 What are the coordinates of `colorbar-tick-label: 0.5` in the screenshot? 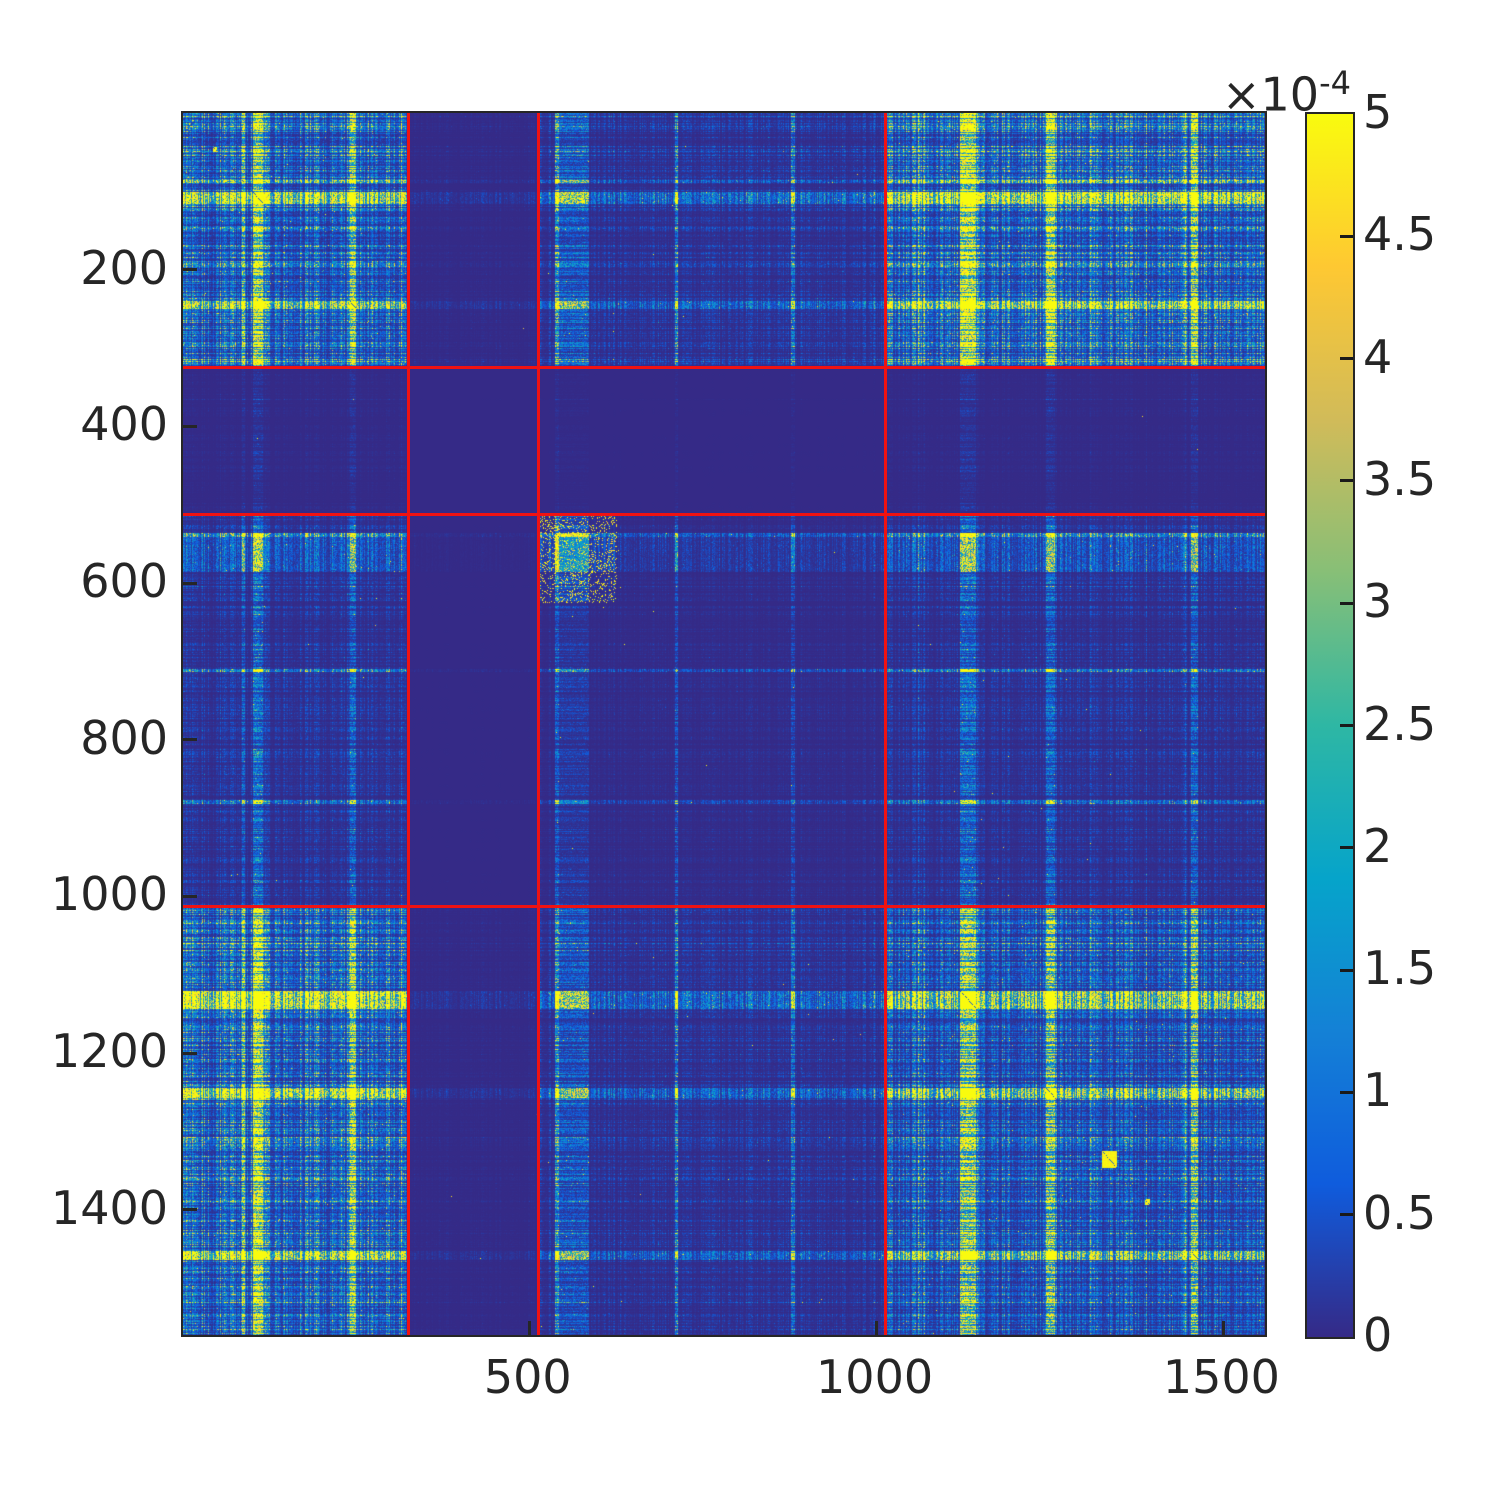 It's located at (1400, 1212).